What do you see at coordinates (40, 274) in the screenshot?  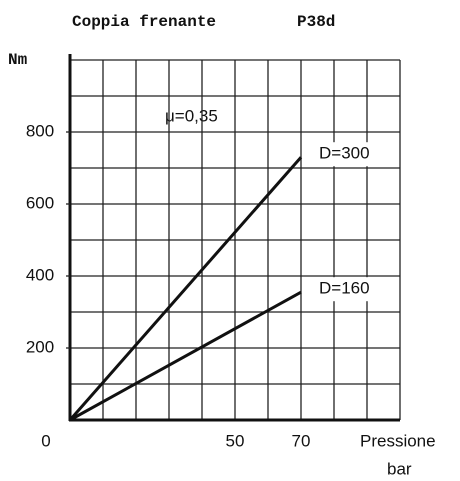 I see `y-tick-label: 400` at bounding box center [40, 274].